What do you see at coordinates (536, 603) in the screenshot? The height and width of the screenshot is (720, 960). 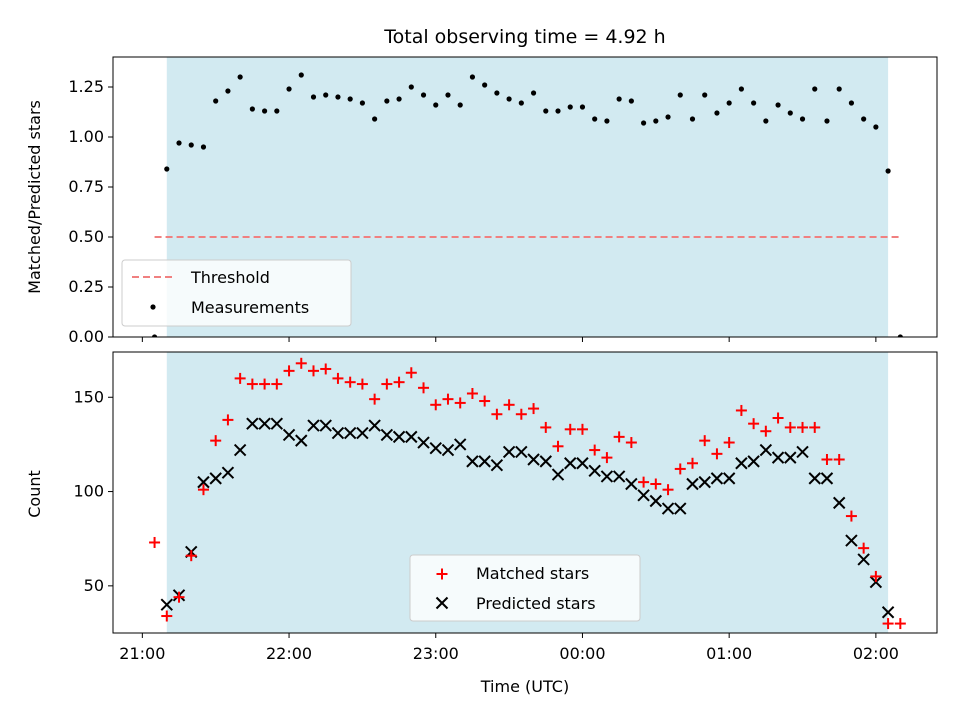 I see `legend-predicted-label: Predicted stars` at bounding box center [536, 603].